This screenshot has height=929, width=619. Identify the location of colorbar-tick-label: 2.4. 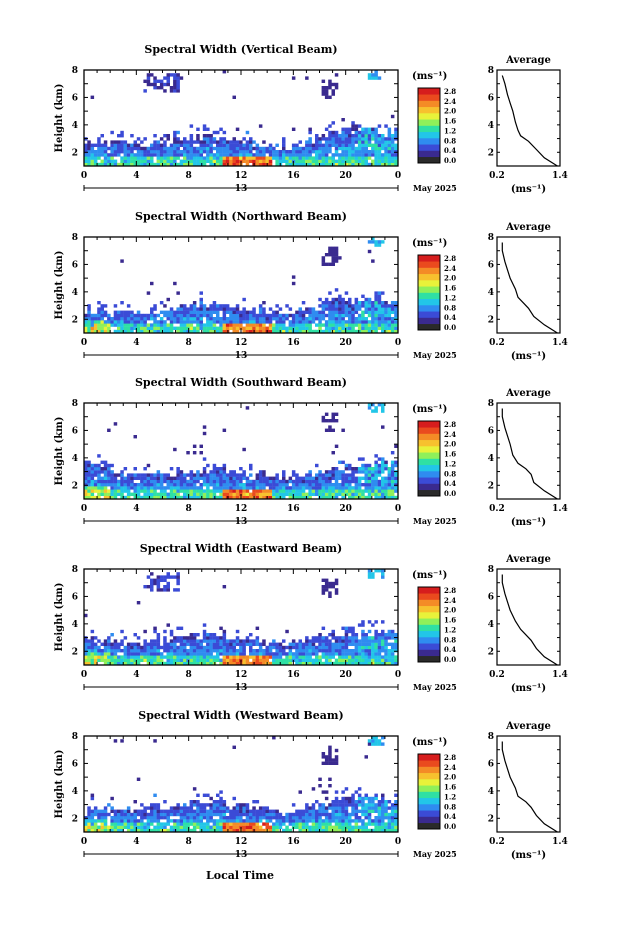
(450, 101).